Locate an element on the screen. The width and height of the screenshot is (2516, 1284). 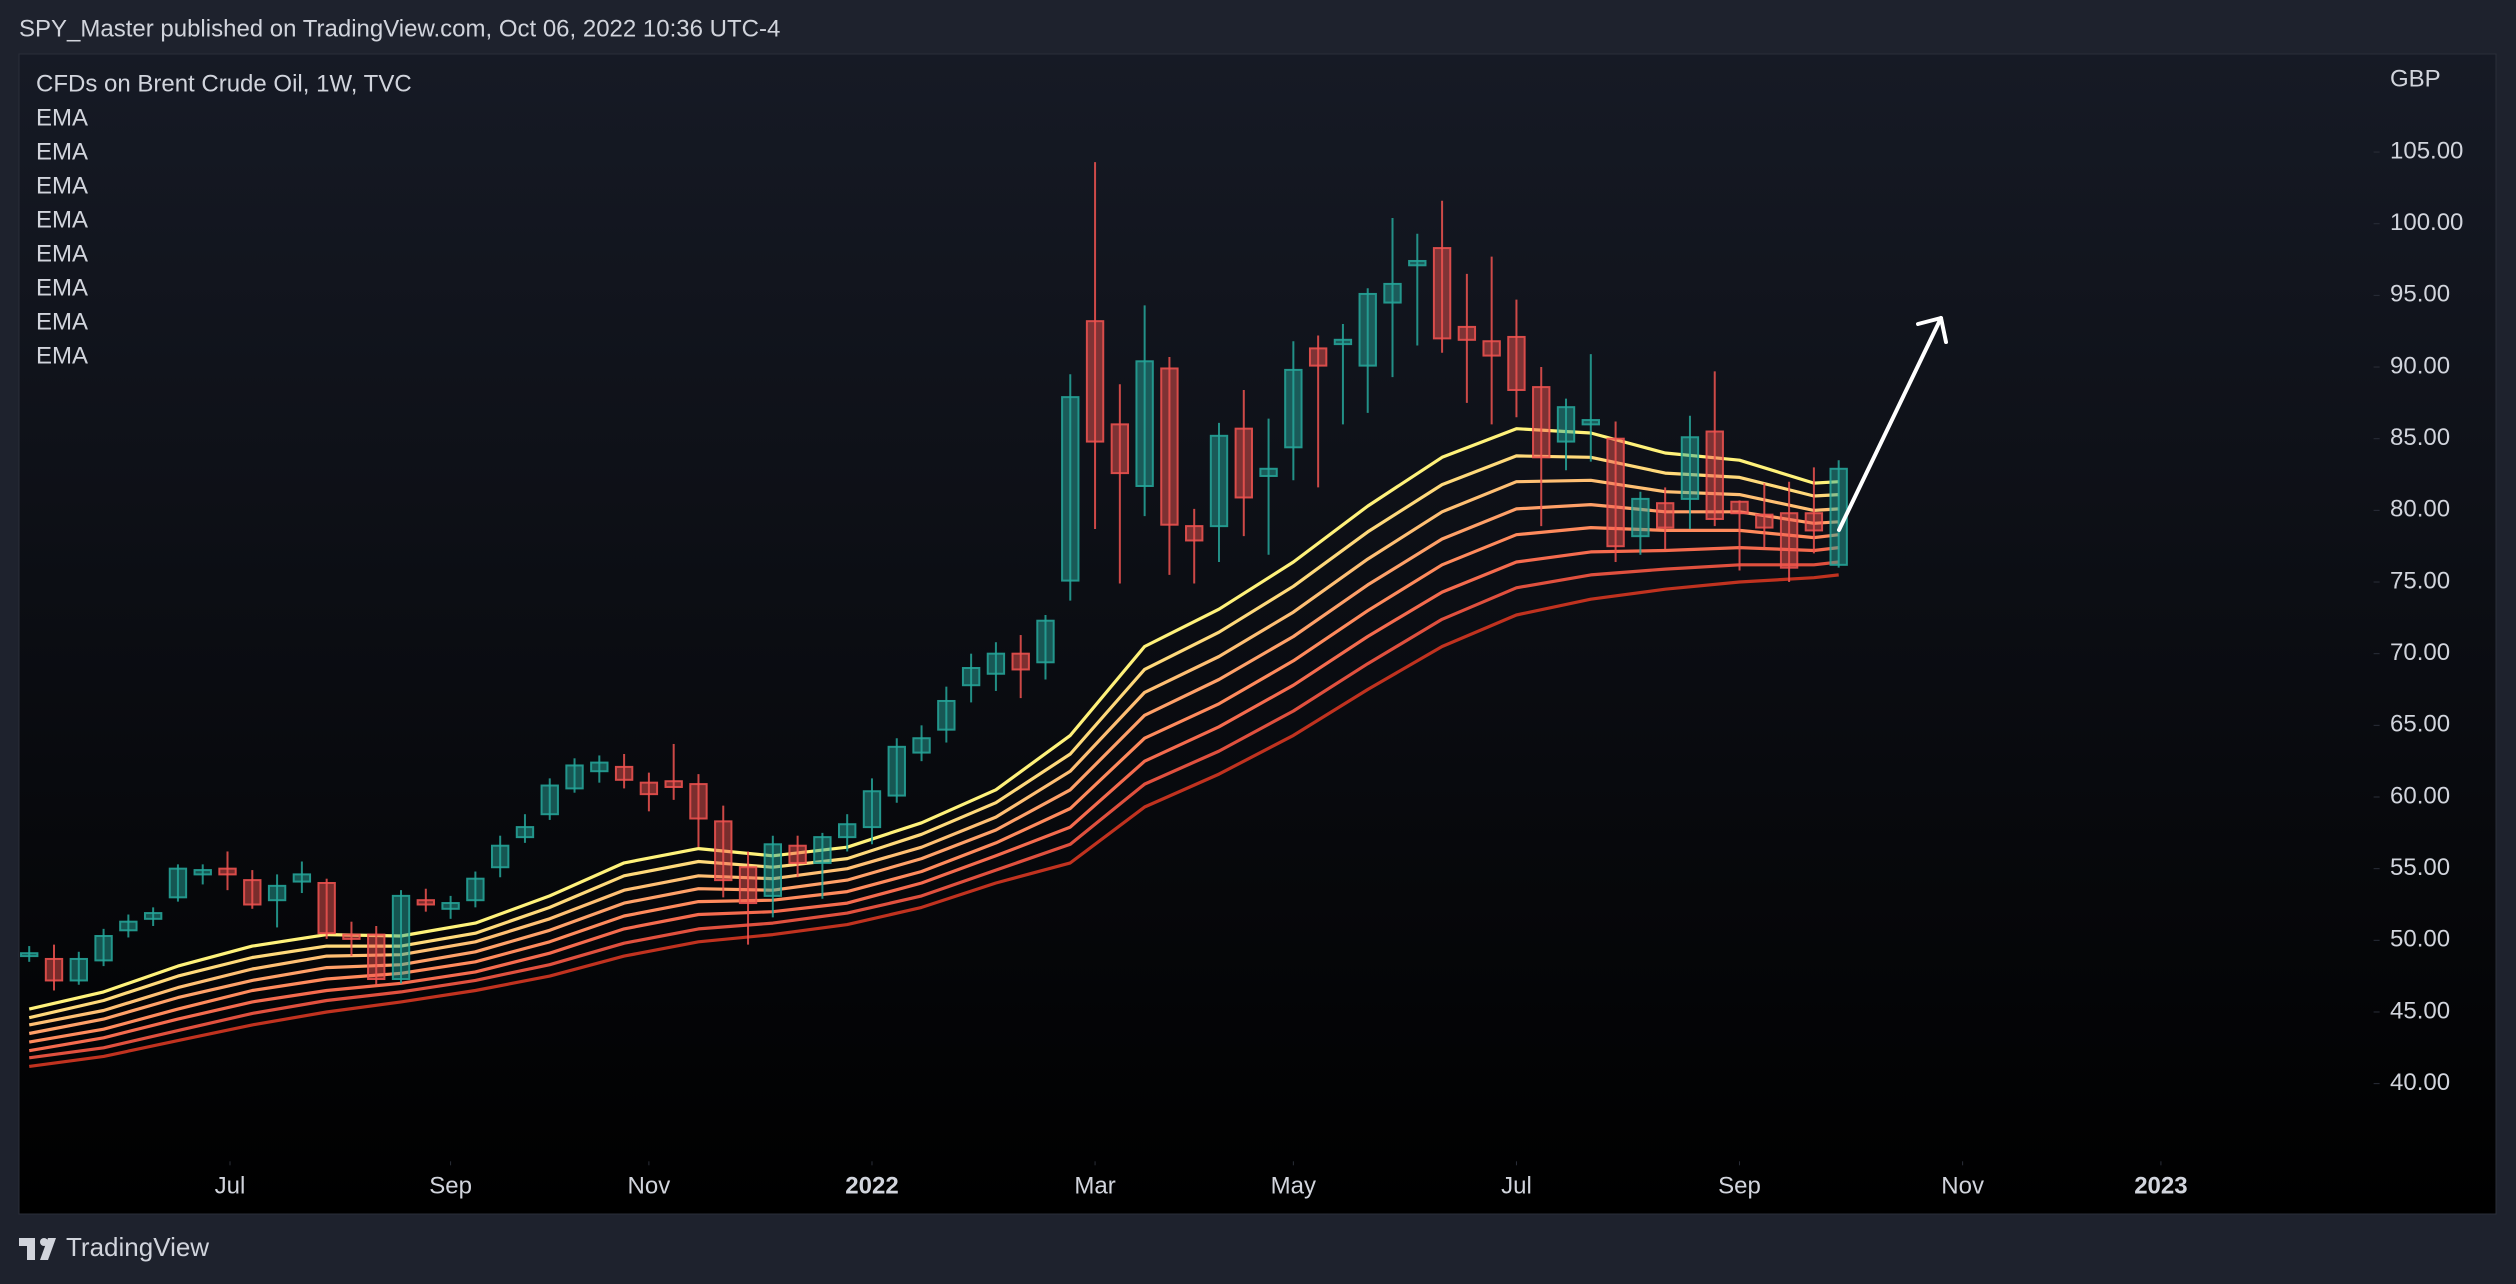
y-tick-label: 65.00 is located at coordinates (2420, 724).